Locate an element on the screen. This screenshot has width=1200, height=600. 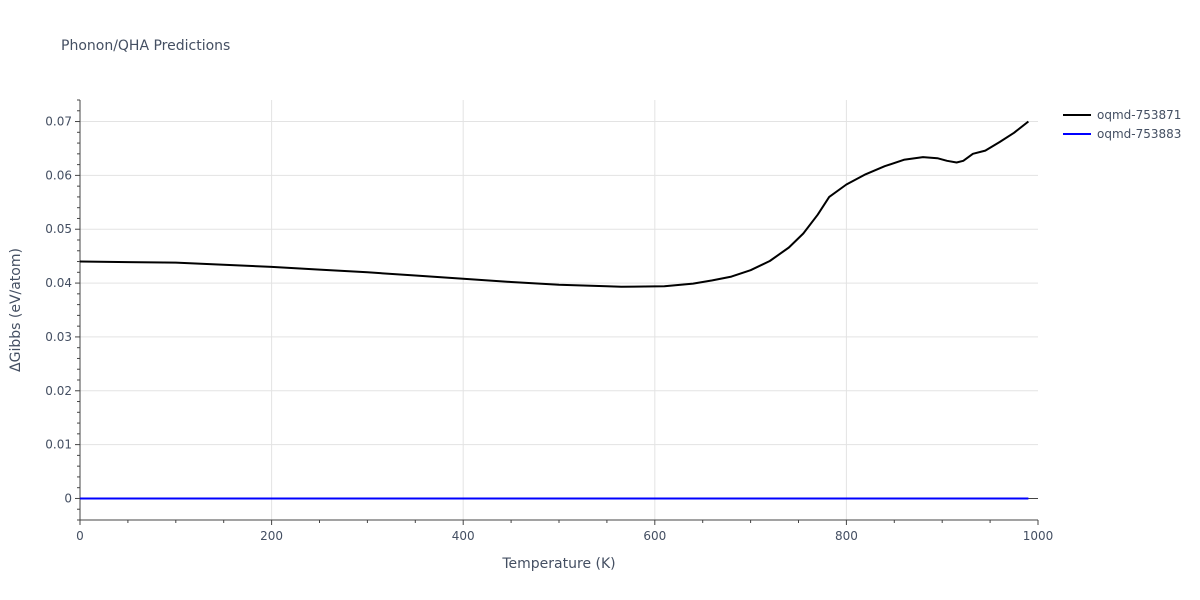
y-axis-title: ΔGibbs (eV/atom) is located at coordinates (16, 310).